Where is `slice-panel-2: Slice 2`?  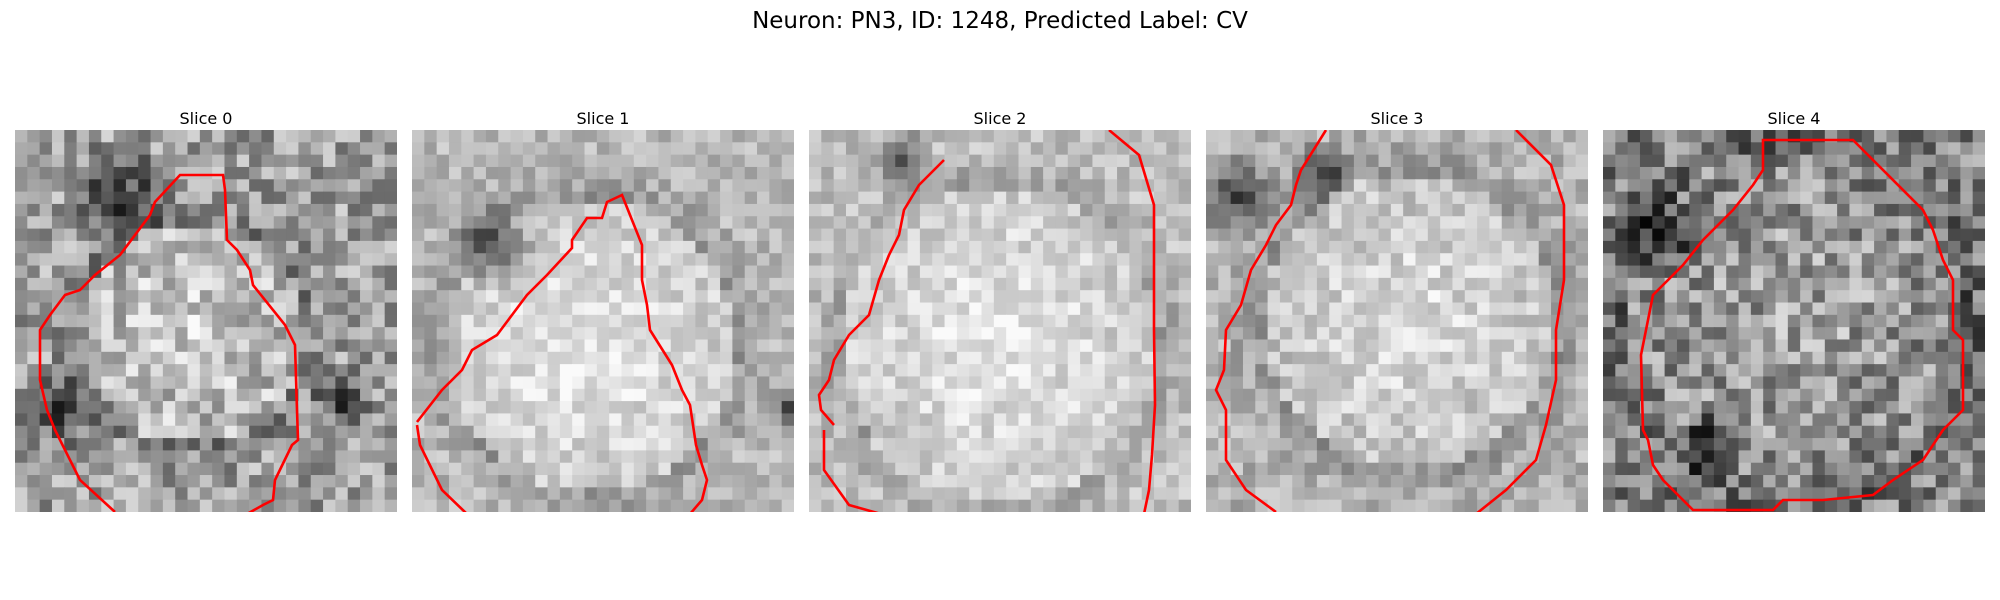
slice-panel-2: Slice 2 is located at coordinates (1000, 310).